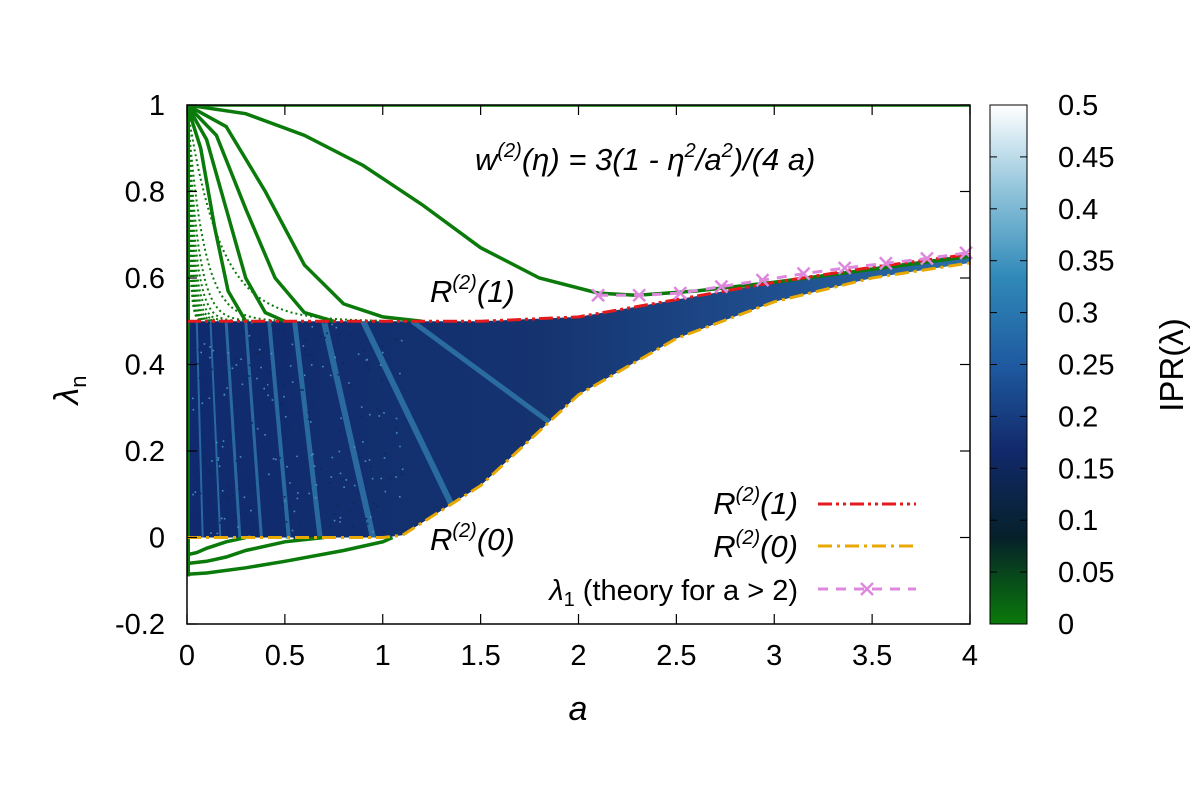  Describe the element at coordinates (1078, 210) in the screenshot. I see `colorbar-tick-label: 0.4` at that location.